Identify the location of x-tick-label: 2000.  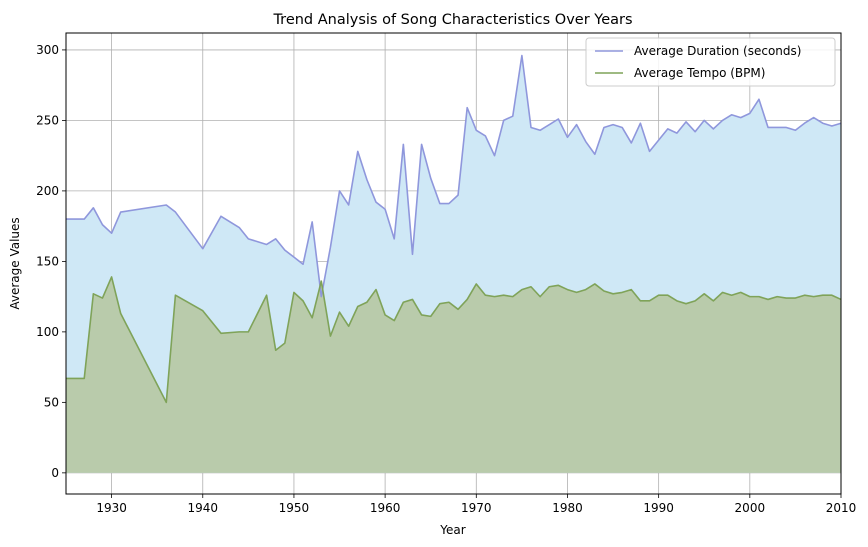
(750, 508).